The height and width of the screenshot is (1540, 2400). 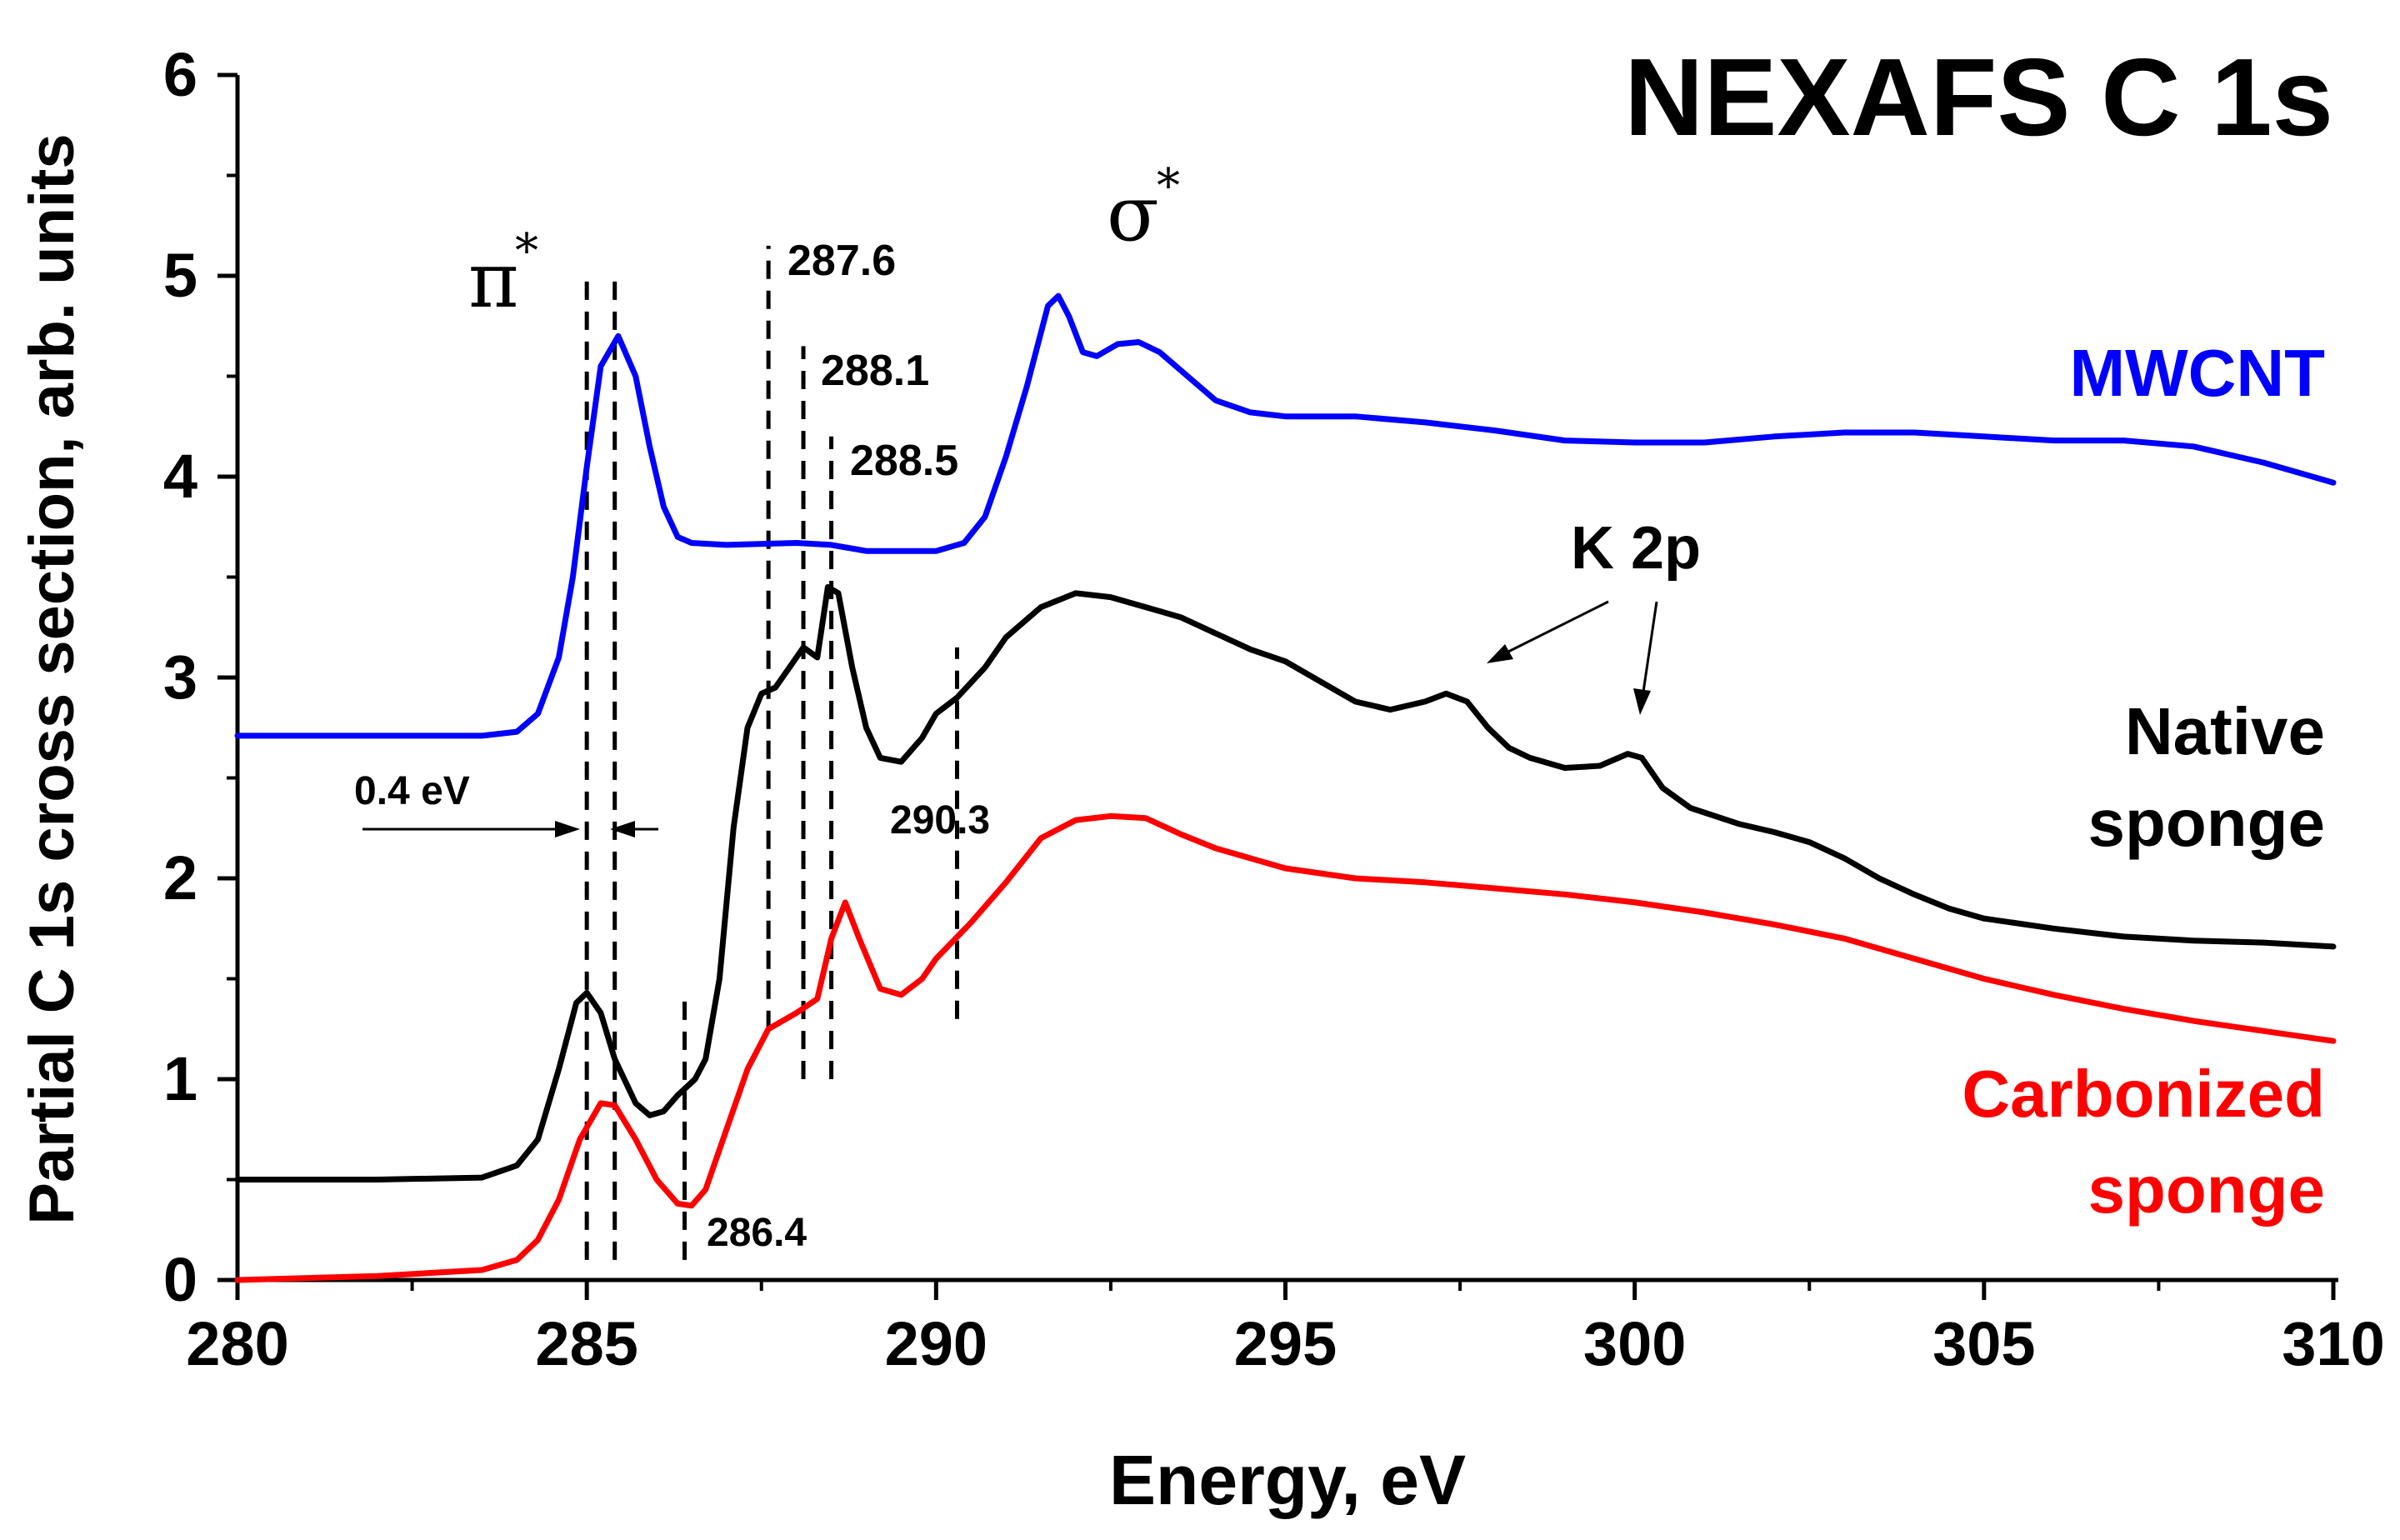 What do you see at coordinates (2206, 1189) in the screenshot?
I see `series-label-carbonized-line2: sponge` at bounding box center [2206, 1189].